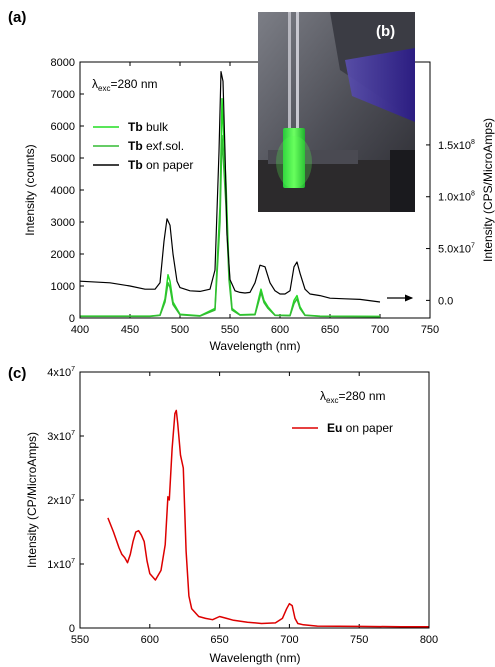 This screenshot has height=667, width=495. Describe the element at coordinates (80, 330) in the screenshot. I see `panel-a-x-tick-label: 400` at that location.